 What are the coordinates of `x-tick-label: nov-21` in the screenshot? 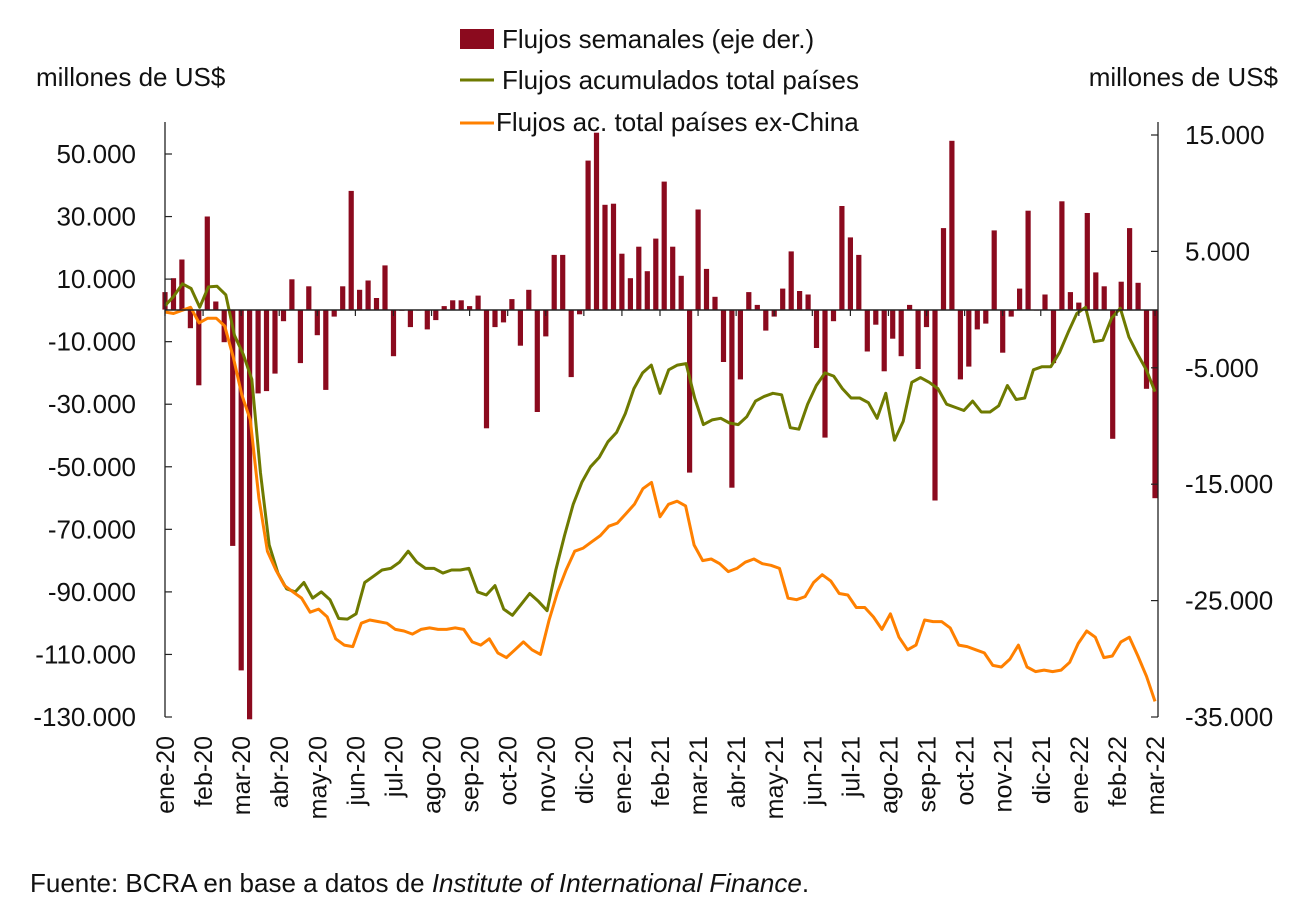 It's located at (1004, 774).